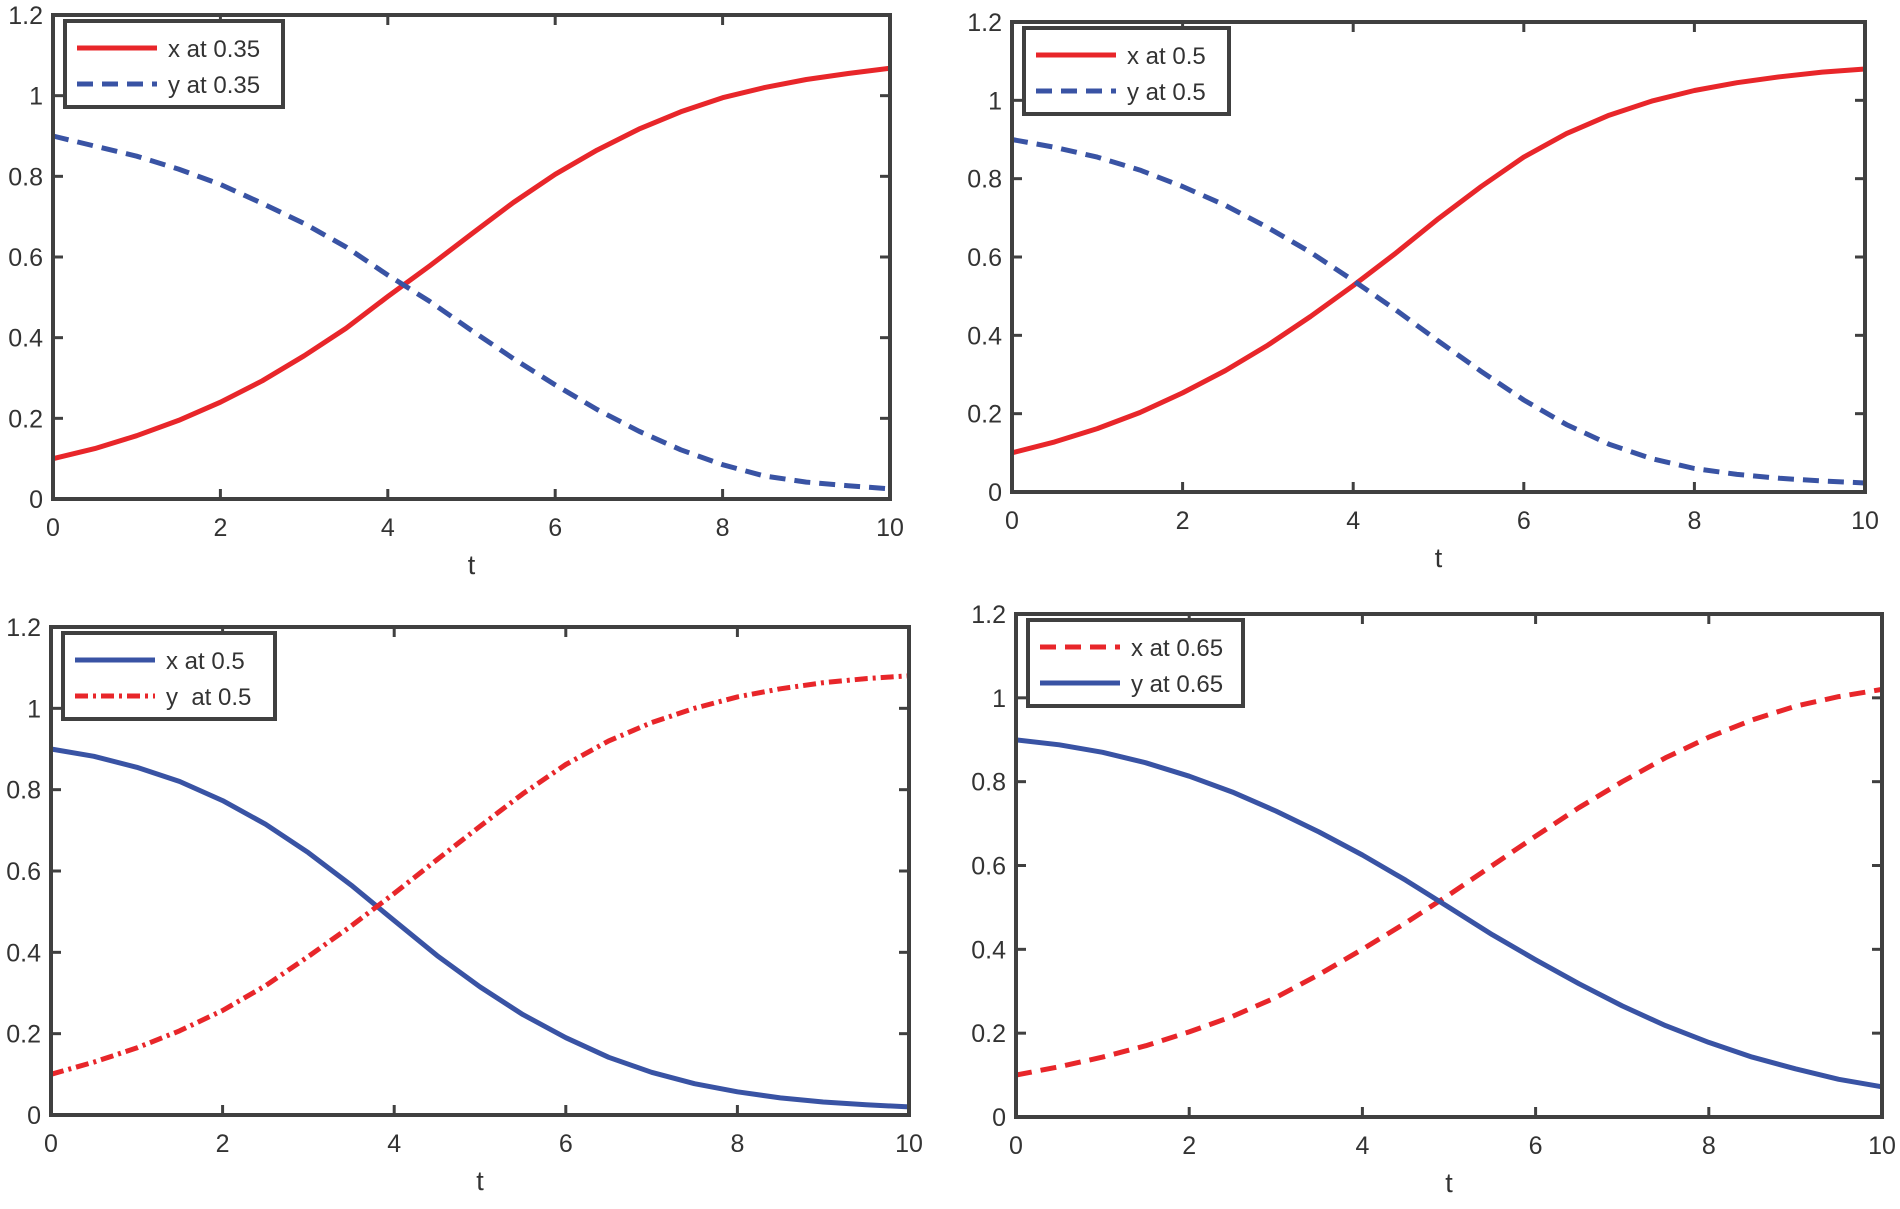 The width and height of the screenshot is (1900, 1209). I want to click on legend: x at 0.65 y at 0.65, so click(1135, 663).